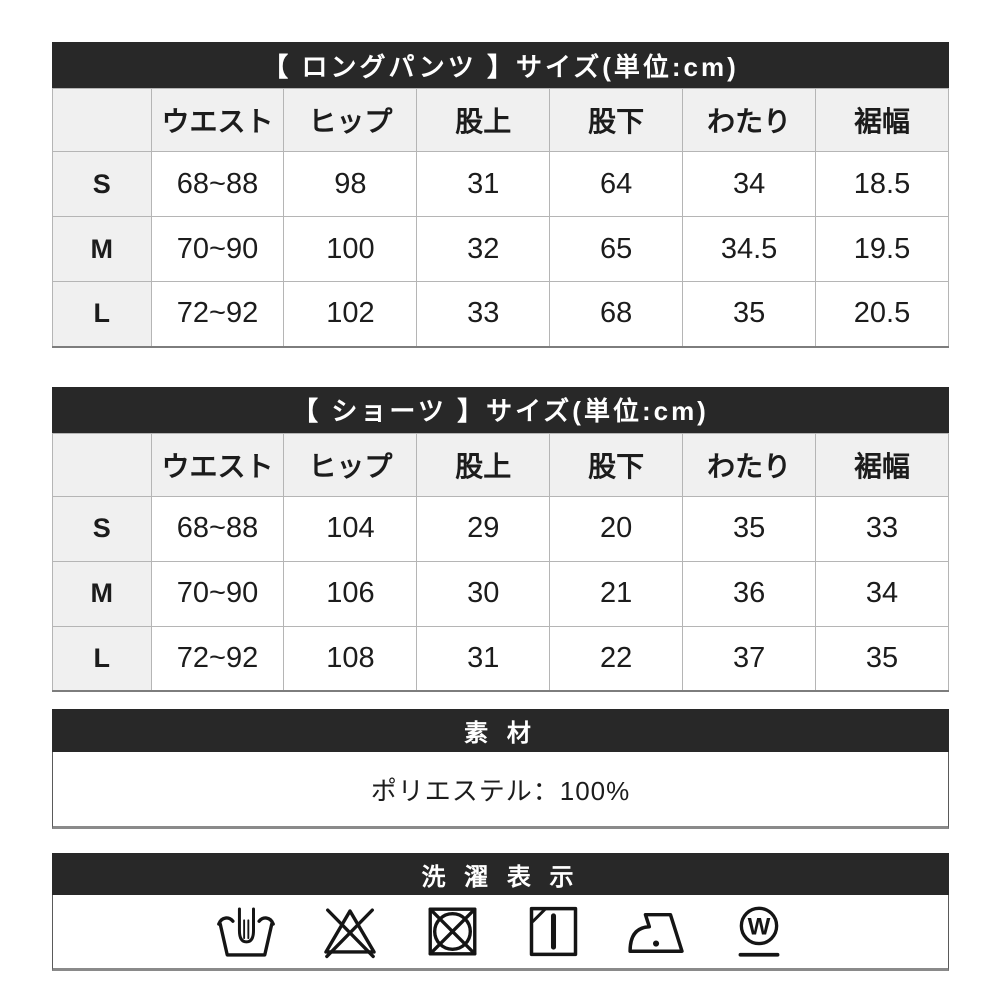  I want to click on cell: 68, so click(616, 314).